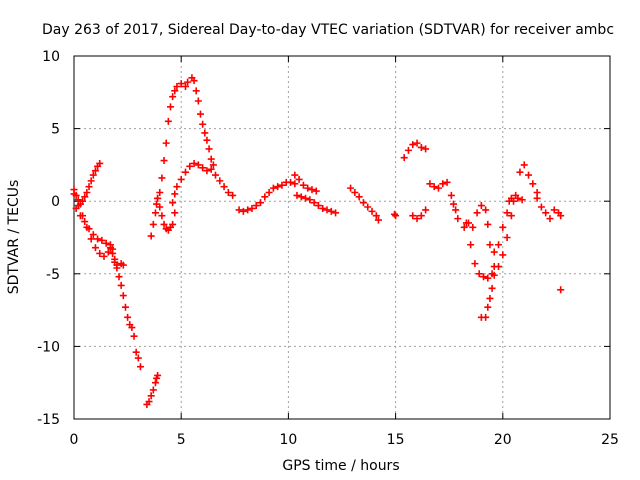  I want to click on series-arc-mid, so click(203, 183).